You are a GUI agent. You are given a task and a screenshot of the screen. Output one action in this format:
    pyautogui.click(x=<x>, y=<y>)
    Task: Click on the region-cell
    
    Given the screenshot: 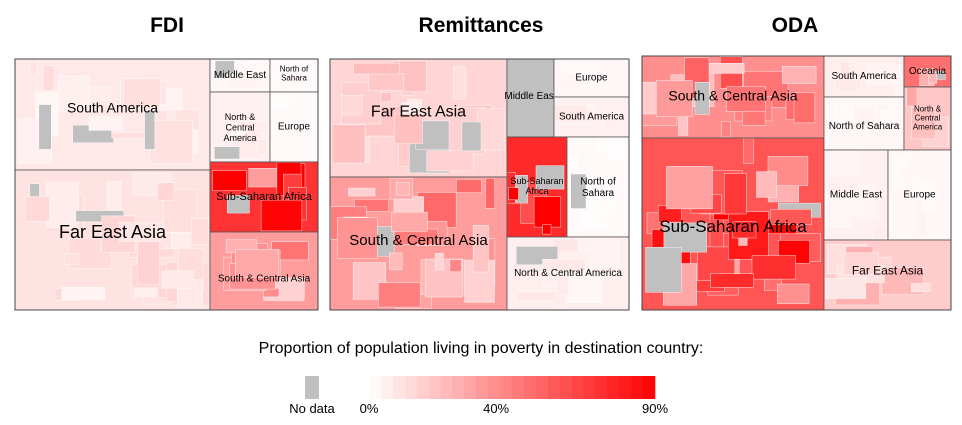 What is the action you would take?
    pyautogui.click(x=530, y=98)
    